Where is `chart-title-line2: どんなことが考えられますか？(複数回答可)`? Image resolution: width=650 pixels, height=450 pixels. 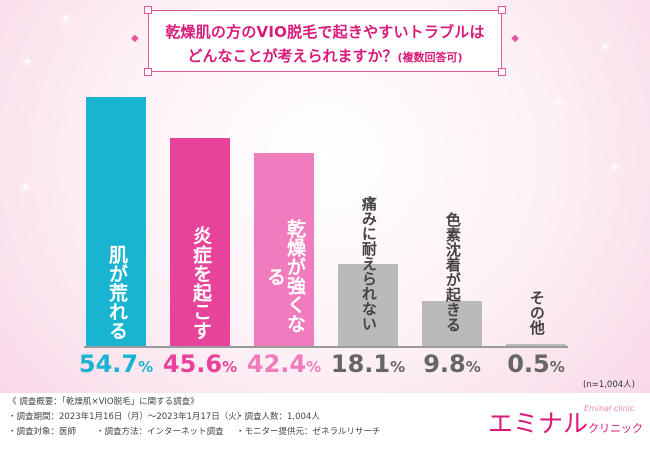 chart-title-line2: どんなことが考えられますか？(複数回答可) is located at coordinates (325, 55).